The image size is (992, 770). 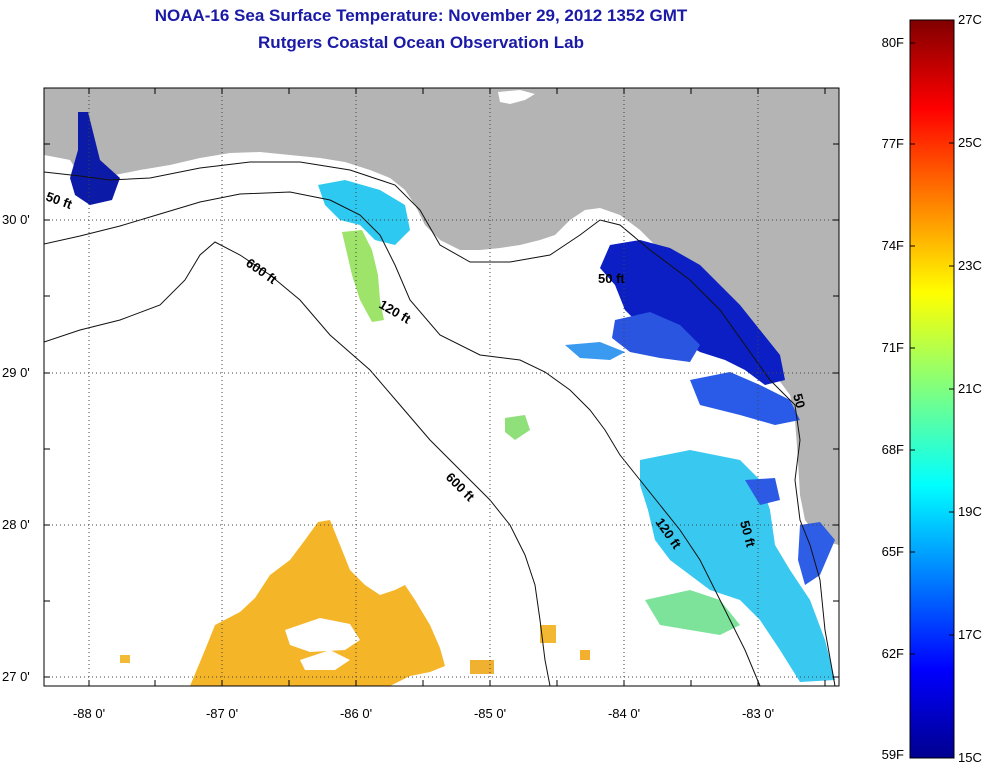 What do you see at coordinates (892, 449) in the screenshot?
I see `cb-f-68: 68F` at bounding box center [892, 449].